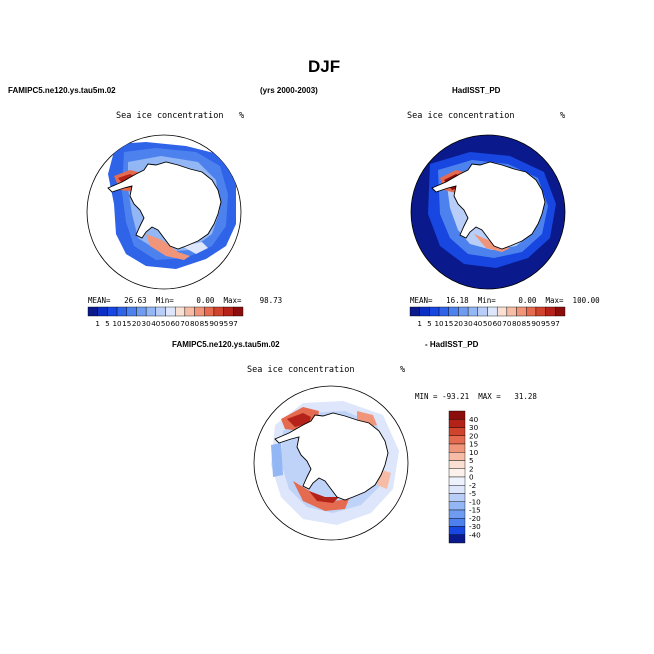 The height and width of the screenshot is (654, 654). I want to click on colorbar-tick-label: -15, so click(475, 510).